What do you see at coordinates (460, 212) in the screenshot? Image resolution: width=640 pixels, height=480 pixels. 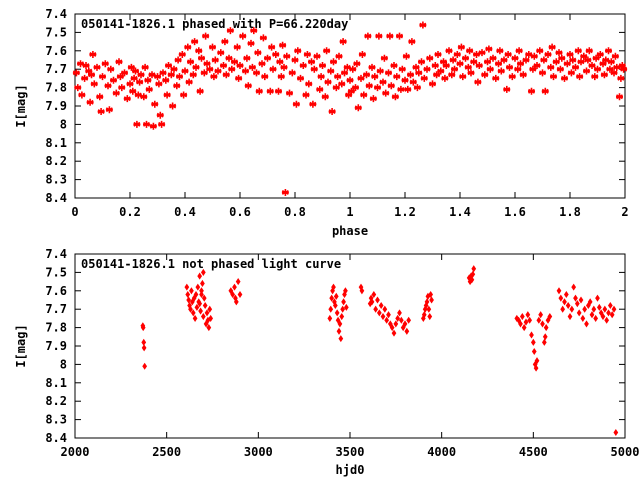 I see `x-tick-label: 1.4` at bounding box center [460, 212].